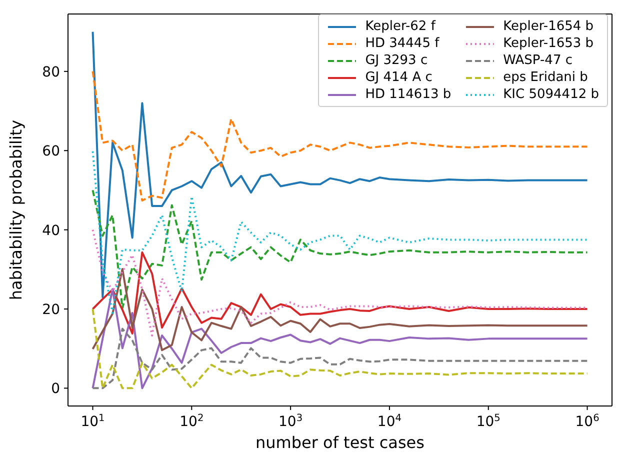  What do you see at coordinates (400, 26) in the screenshot?
I see `legend-label: Kepler-62 f` at bounding box center [400, 26].